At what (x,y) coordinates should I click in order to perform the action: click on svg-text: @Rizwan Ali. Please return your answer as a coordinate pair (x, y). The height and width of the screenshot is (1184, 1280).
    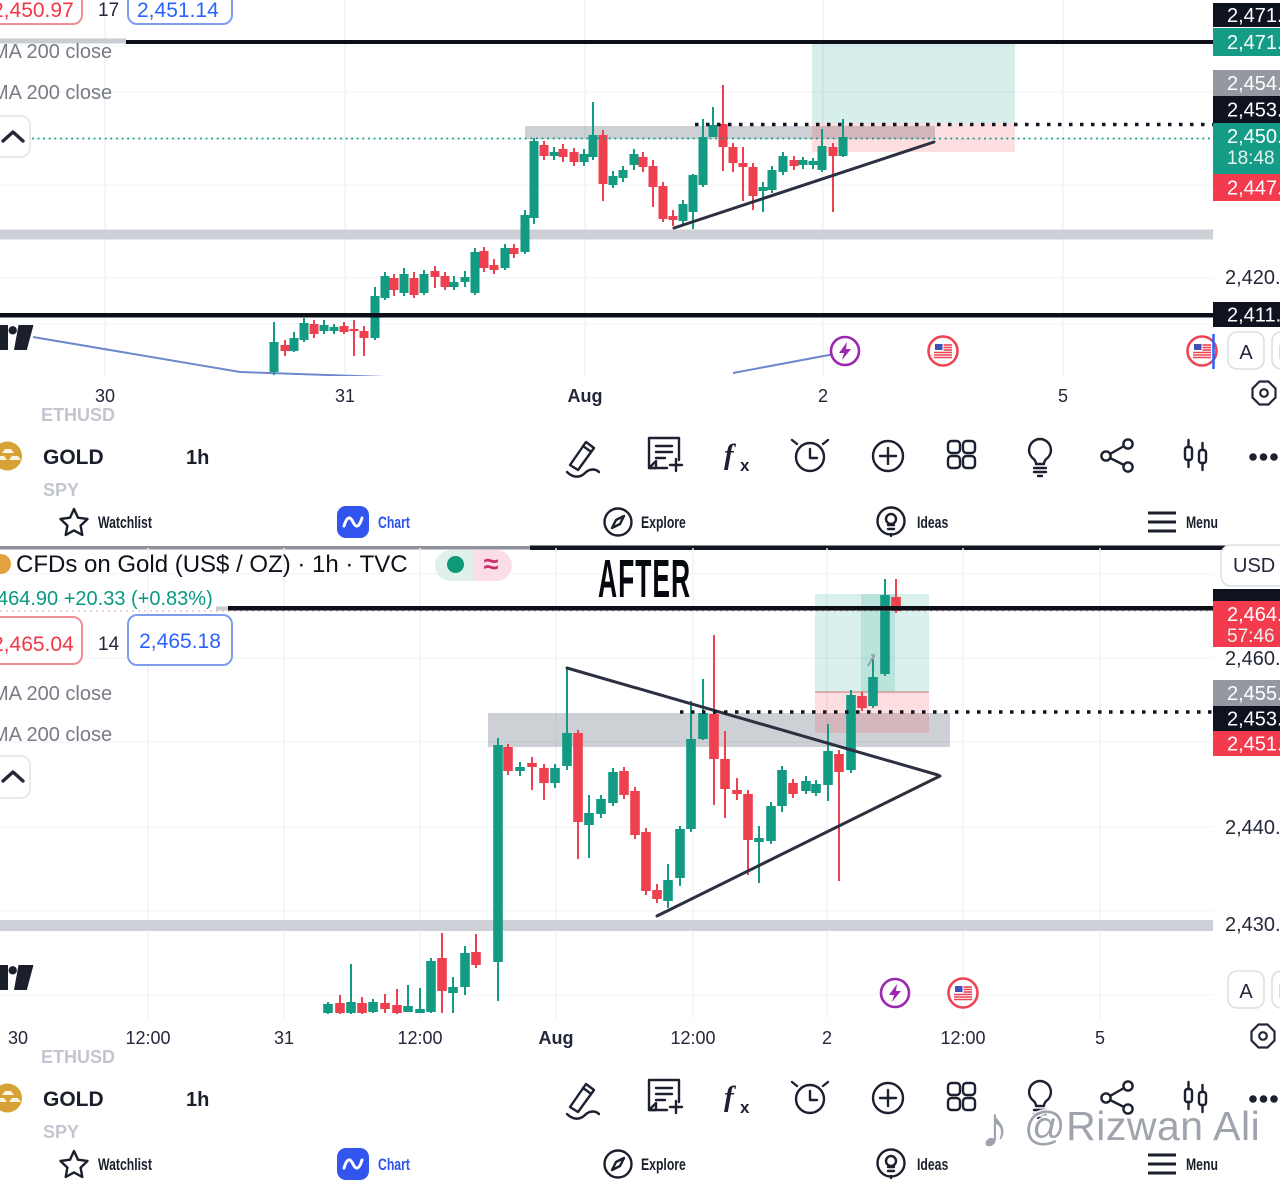
    Looking at the image, I should click on (1142, 1126).